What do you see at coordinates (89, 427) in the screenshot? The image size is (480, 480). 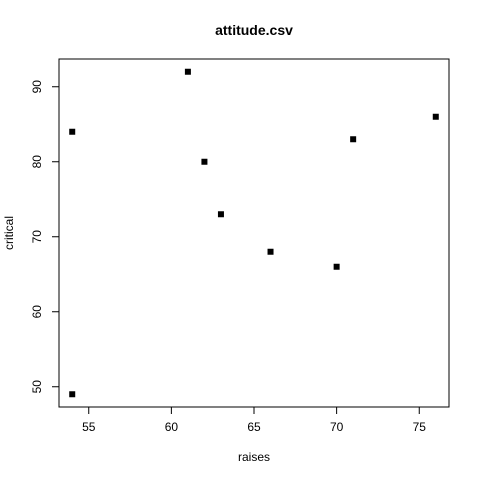 I see `x-tick-label: 55` at bounding box center [89, 427].